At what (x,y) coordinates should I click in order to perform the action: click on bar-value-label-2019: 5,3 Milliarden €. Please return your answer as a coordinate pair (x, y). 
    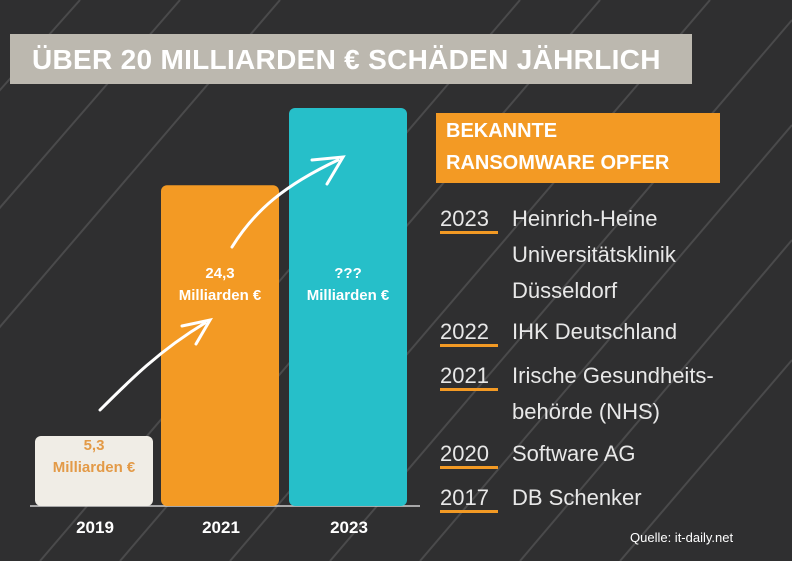
    Looking at the image, I should click on (94, 456).